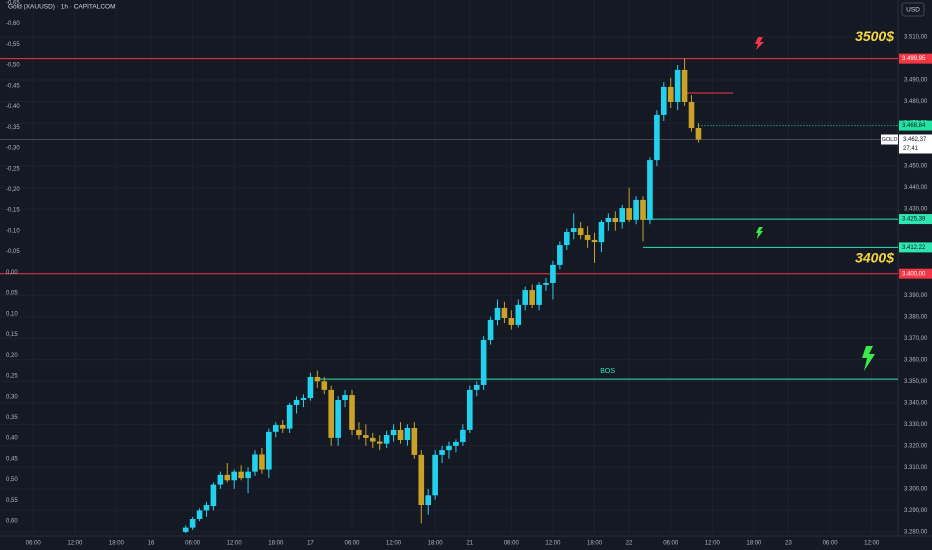 The height and width of the screenshot is (550, 932). I want to click on y2-tick-label: -0,20, so click(13, 190).